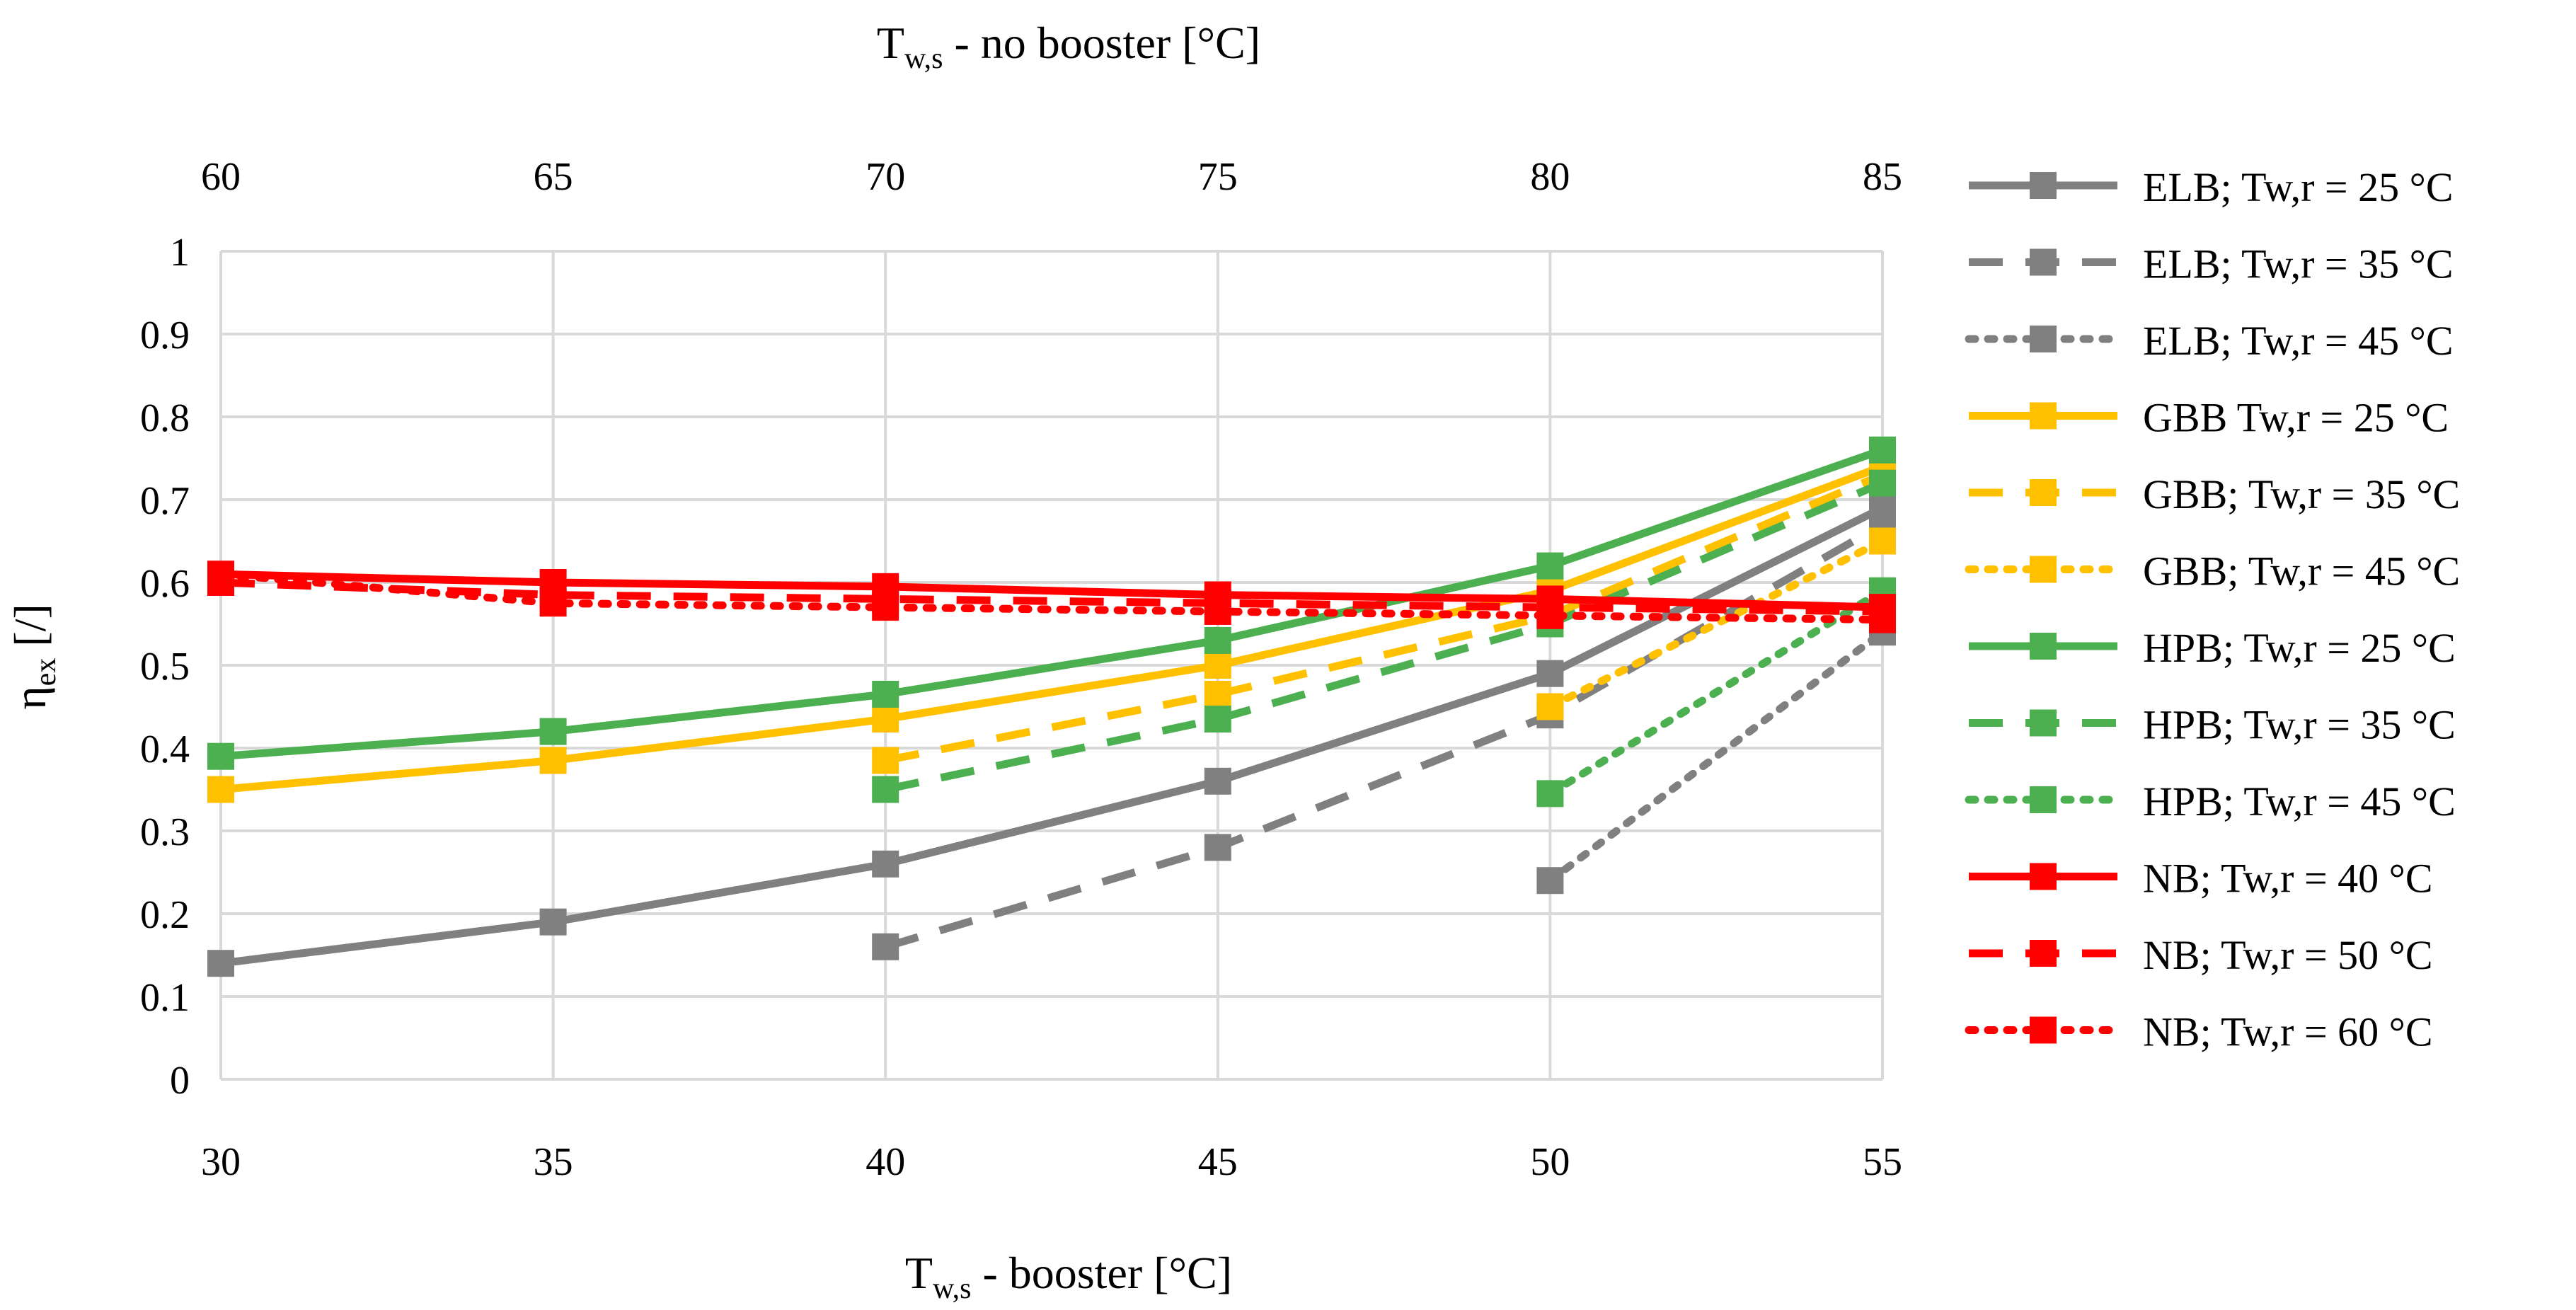 The width and height of the screenshot is (2576, 1310). What do you see at coordinates (2299, 801) in the screenshot?
I see `legend-label: HPB; Tw,r = 45 °C` at bounding box center [2299, 801].